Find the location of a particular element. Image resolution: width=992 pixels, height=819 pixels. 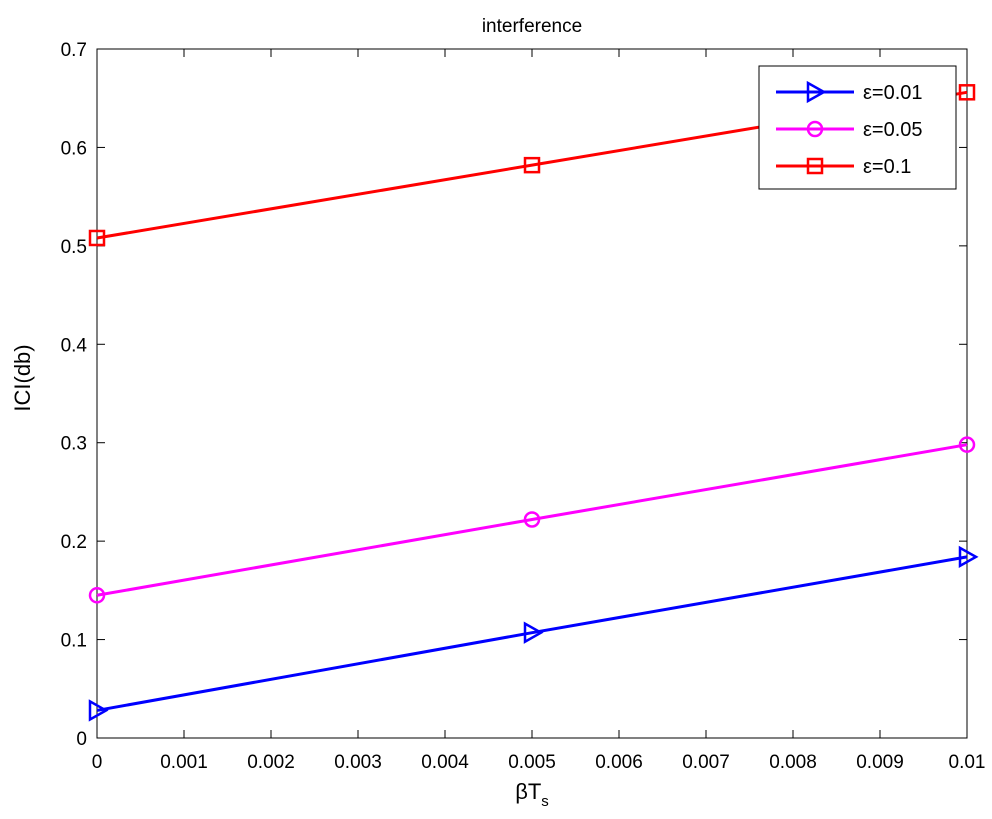

x-tick-label: 0.003 is located at coordinates (358, 762).